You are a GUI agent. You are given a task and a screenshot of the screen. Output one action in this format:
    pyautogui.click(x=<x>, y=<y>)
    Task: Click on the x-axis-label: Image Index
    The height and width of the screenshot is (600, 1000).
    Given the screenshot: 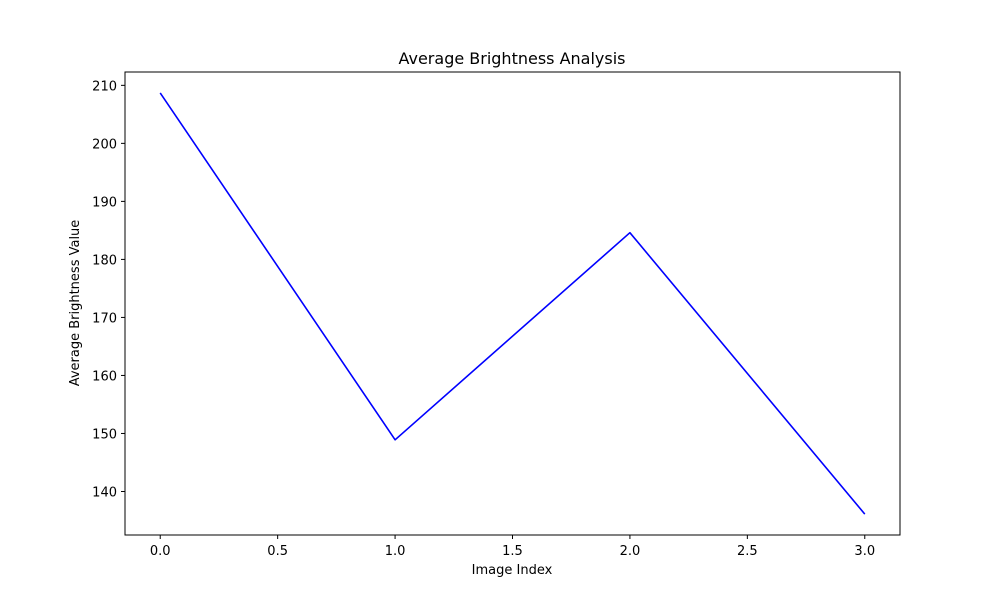 What is the action you would take?
    pyautogui.click(x=512, y=570)
    